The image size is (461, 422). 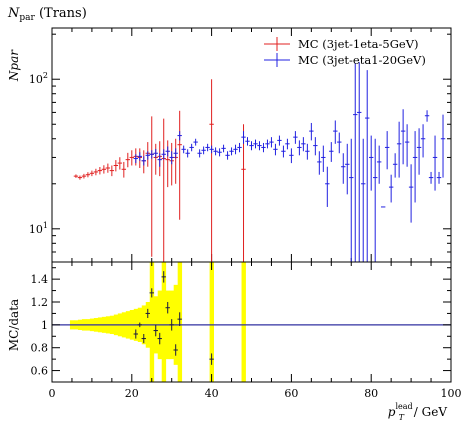 What do you see at coordinates (44, 325) in the screenshot?
I see `ratio-y-tick-label: 1` at bounding box center [44, 325].